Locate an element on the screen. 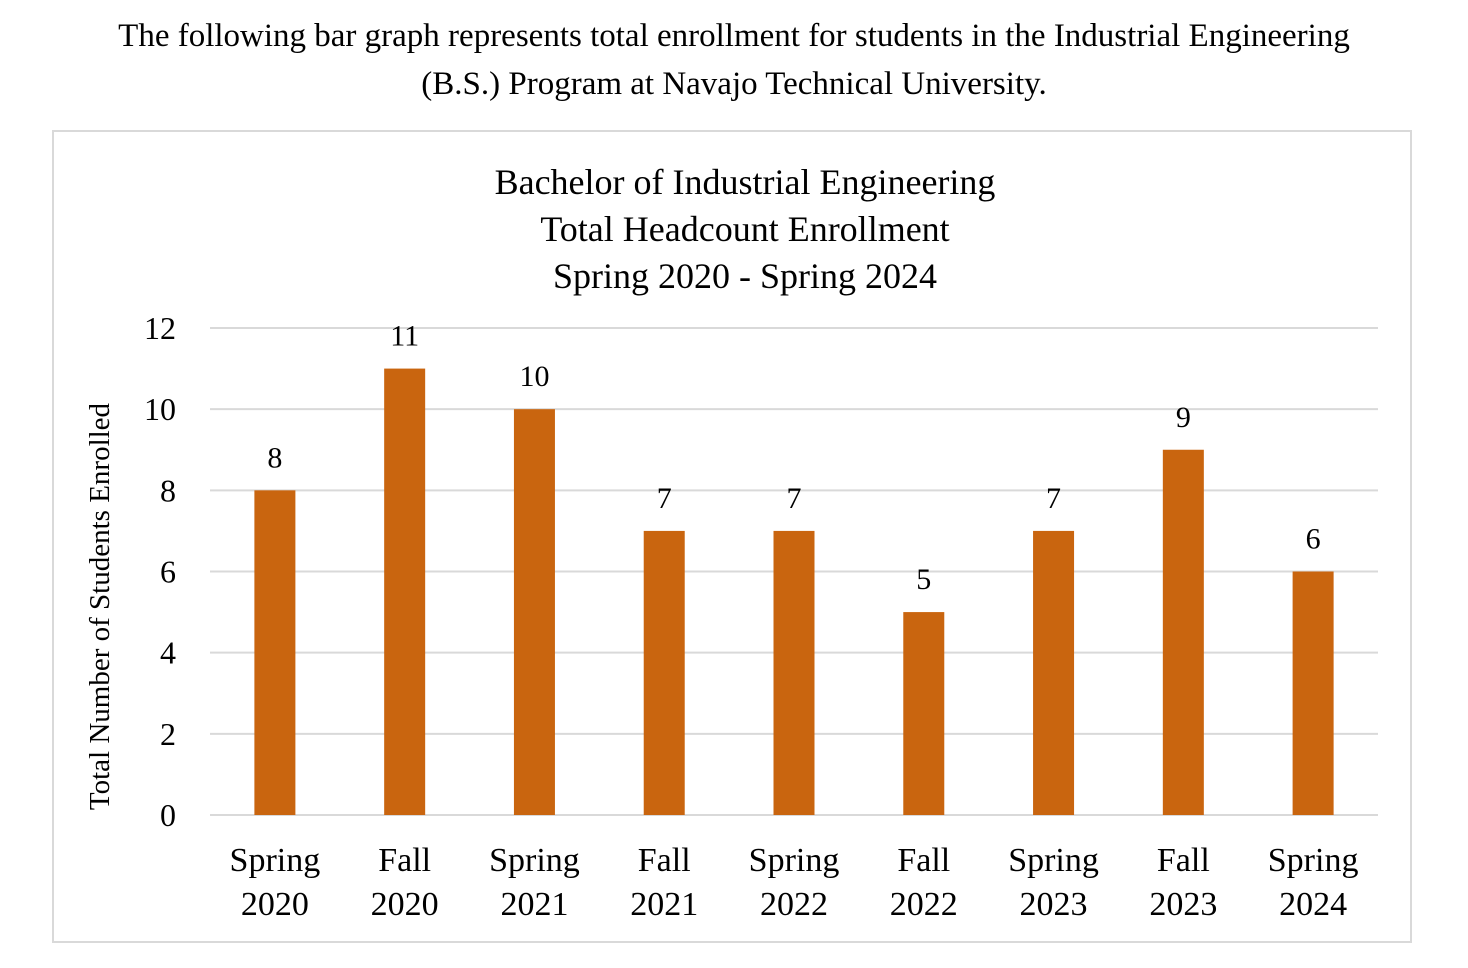 This screenshot has width=1468, height=968. chart-title-line: Bachelor of Industrial Engineering is located at coordinates (745, 182).